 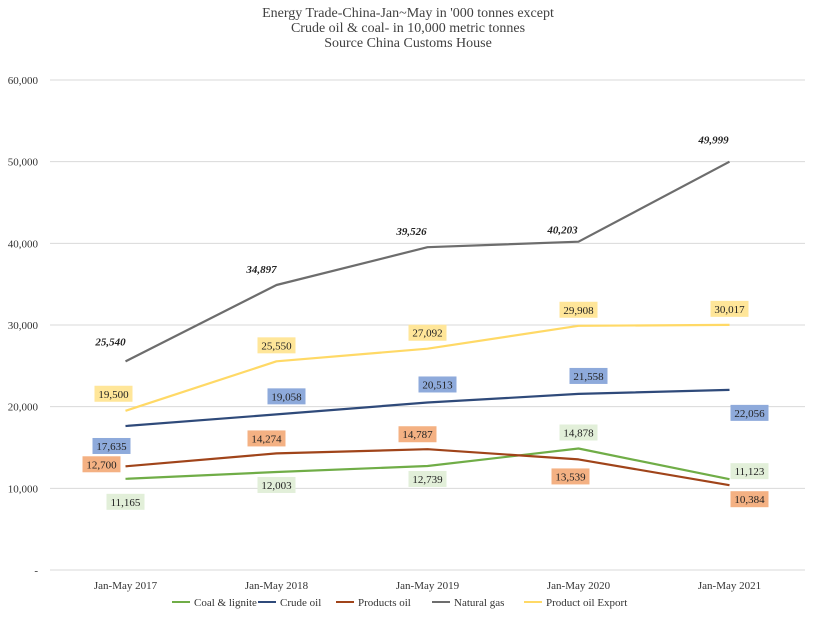 I want to click on data-label: 19,500, so click(x=113, y=395).